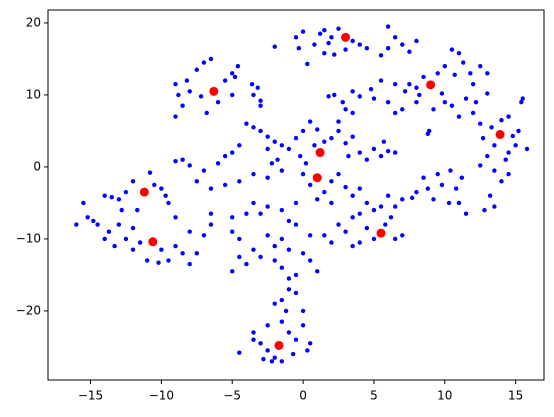 The width and height of the screenshot is (554, 417). What do you see at coordinates (33, 22) in the screenshot?
I see `y-tick-label: 20` at bounding box center [33, 22].